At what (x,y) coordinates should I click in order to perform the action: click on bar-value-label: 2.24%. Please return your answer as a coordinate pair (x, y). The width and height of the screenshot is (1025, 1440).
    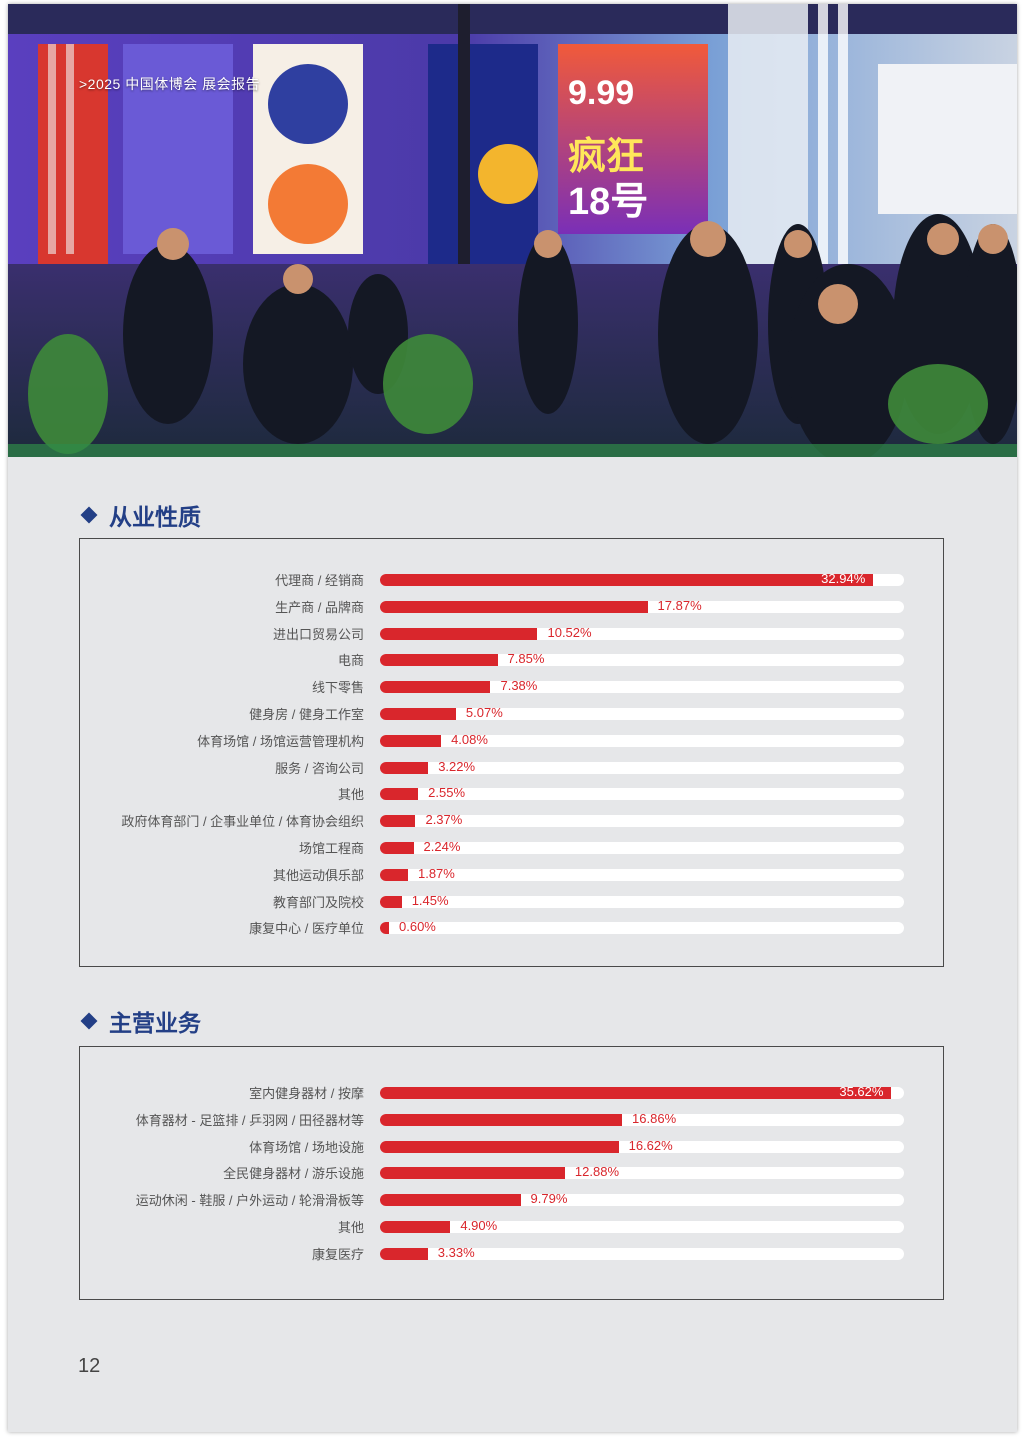
    Looking at the image, I should click on (442, 846).